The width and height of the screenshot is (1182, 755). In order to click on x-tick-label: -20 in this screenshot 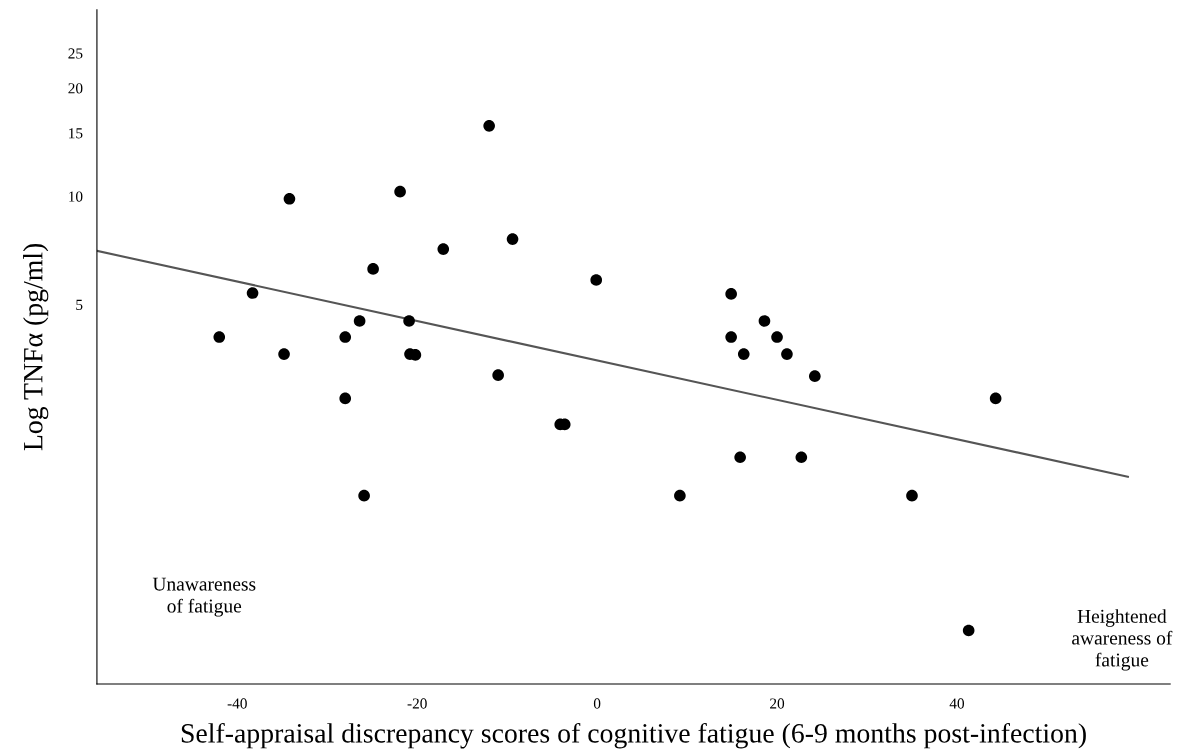, I will do `click(417, 703)`.